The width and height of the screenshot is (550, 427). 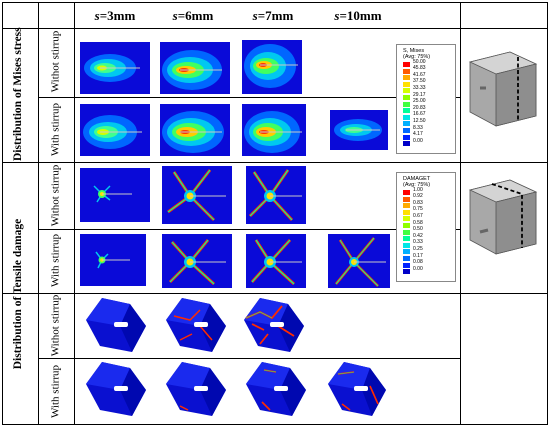 I want to click on legend-value: 37.50, so click(x=419, y=81).